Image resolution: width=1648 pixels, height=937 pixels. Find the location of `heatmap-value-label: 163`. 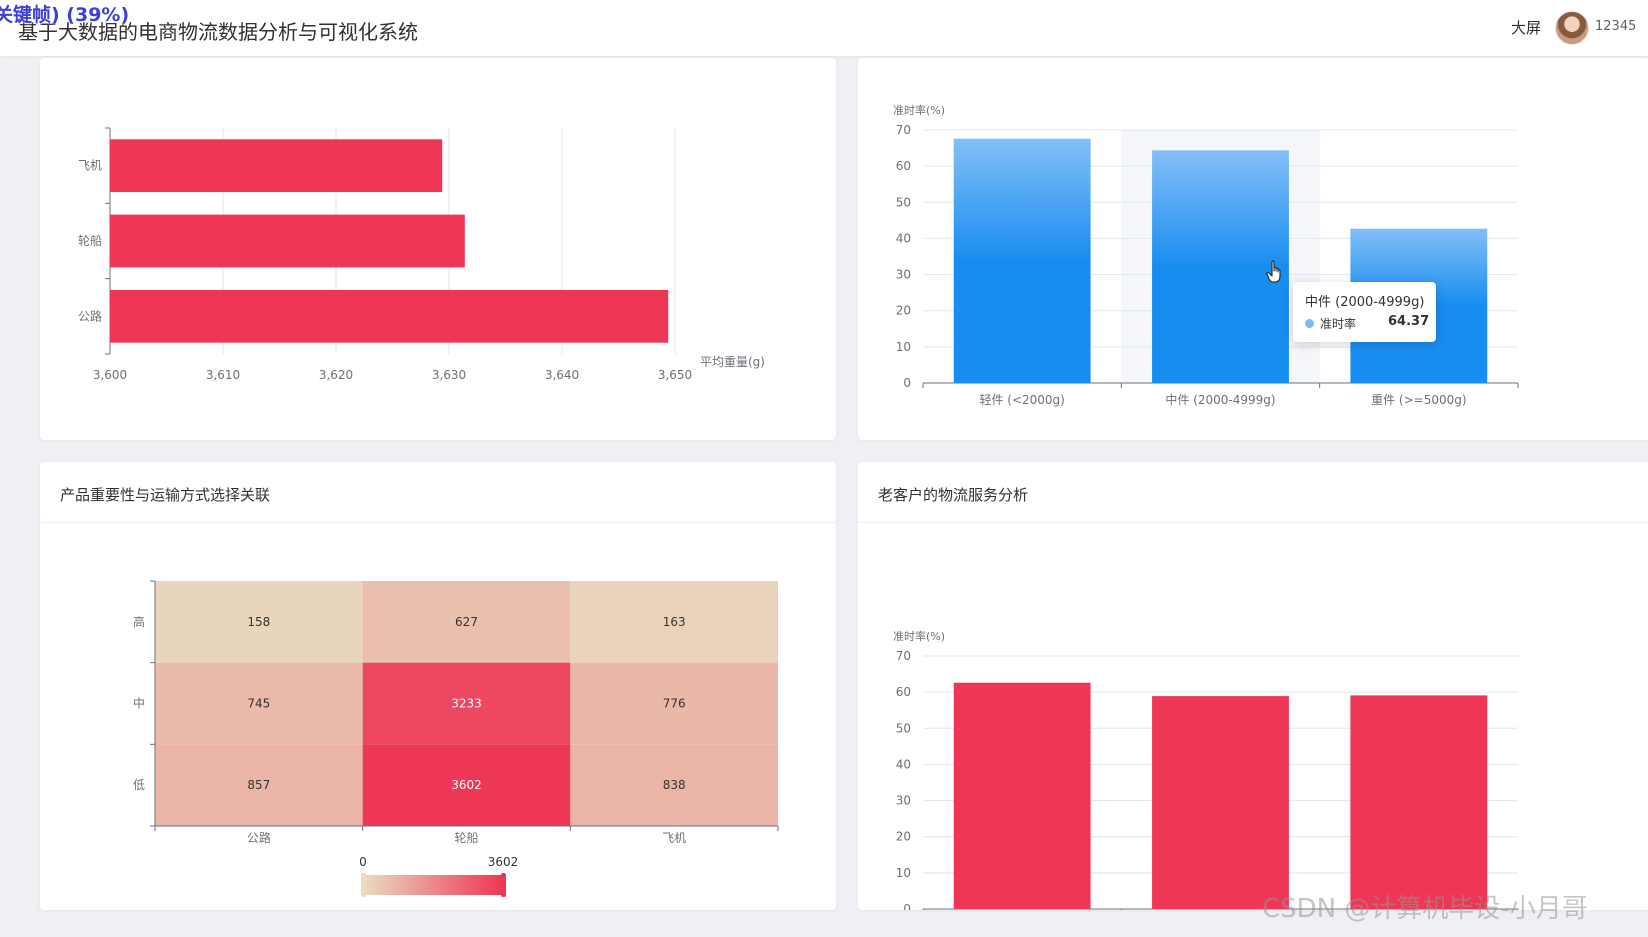

heatmap-value-label: 163 is located at coordinates (674, 622).